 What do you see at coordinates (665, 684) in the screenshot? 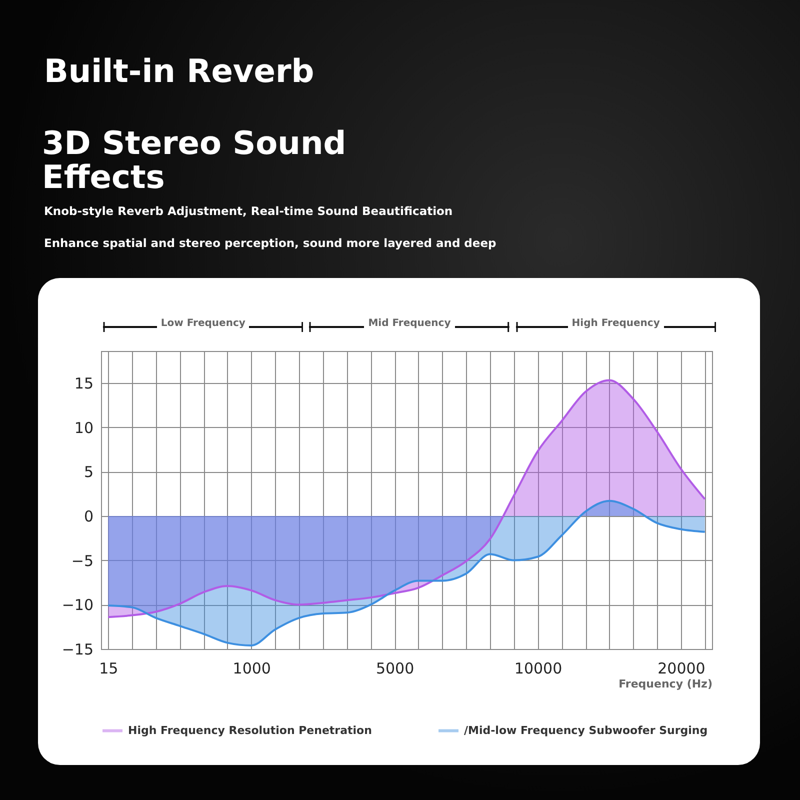
I see `x-axis-title: Frequency (Hz)` at bounding box center [665, 684].